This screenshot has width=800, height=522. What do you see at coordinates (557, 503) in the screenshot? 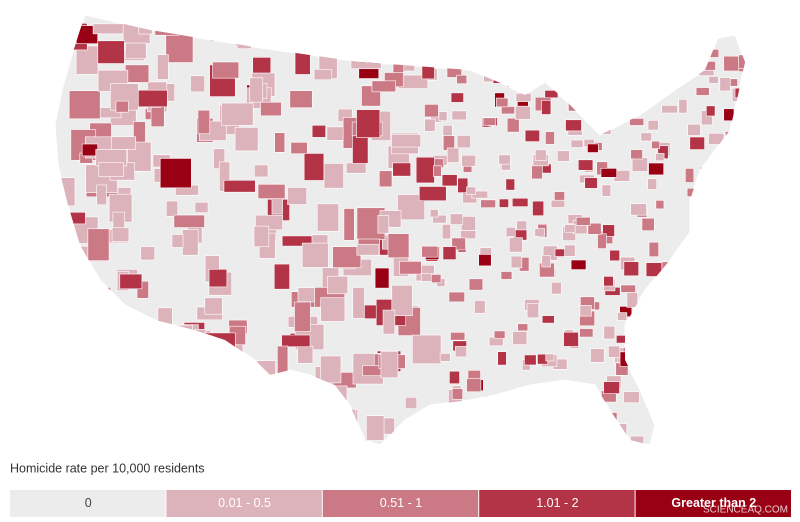
I see `legend-label: 1.01 - 2` at bounding box center [557, 503].